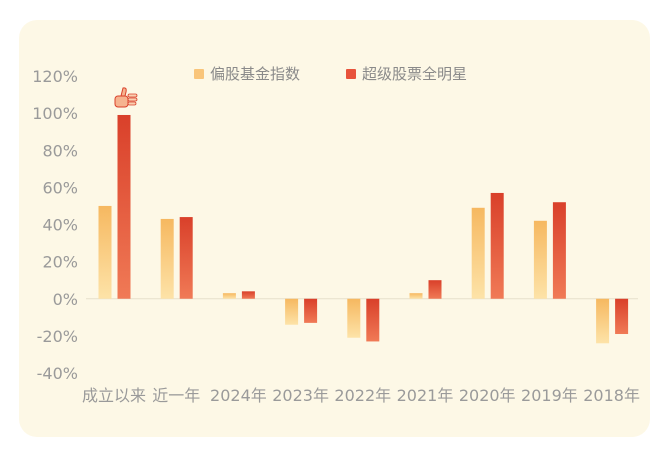 Image resolution: width=667 pixels, height=457 pixels. What do you see at coordinates (300, 395) in the screenshot?
I see `x-tick-label: 2023年` at bounding box center [300, 395].